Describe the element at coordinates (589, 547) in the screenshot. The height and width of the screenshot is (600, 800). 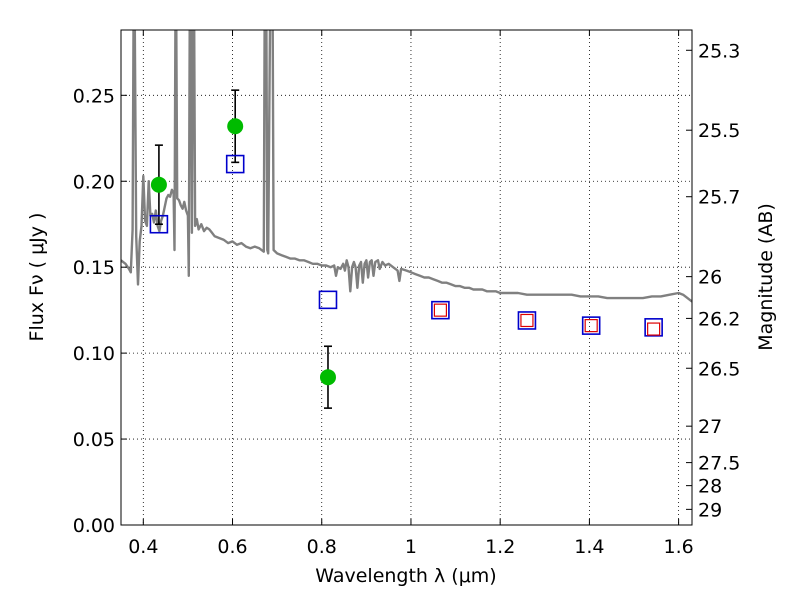
I see `x-tick-label: 1.4` at that location.